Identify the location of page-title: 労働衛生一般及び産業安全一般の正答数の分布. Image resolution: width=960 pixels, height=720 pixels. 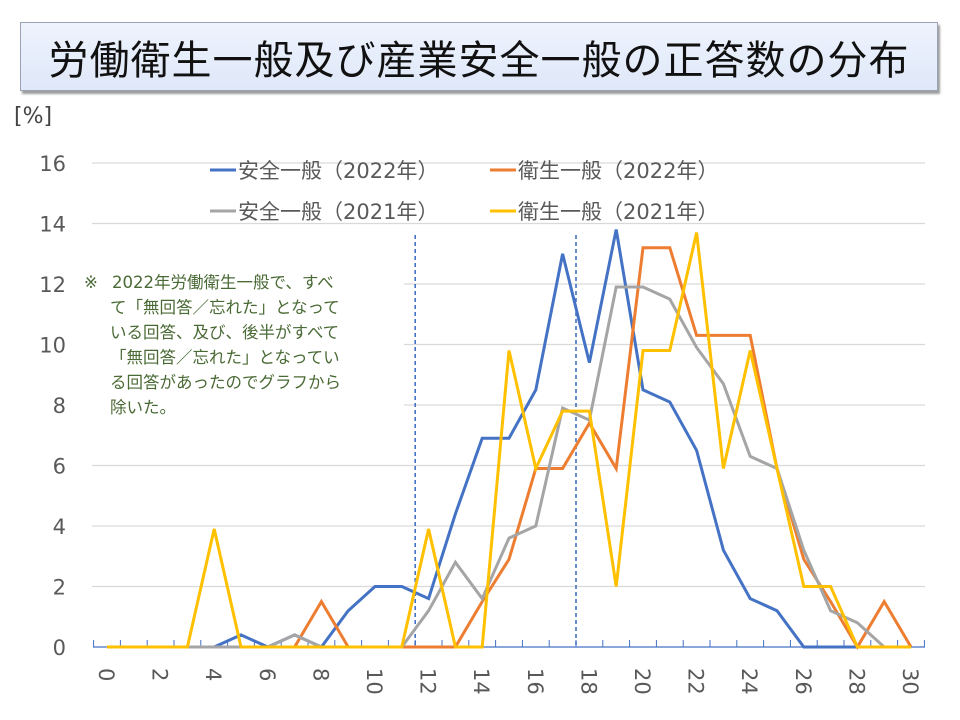
(479, 60).